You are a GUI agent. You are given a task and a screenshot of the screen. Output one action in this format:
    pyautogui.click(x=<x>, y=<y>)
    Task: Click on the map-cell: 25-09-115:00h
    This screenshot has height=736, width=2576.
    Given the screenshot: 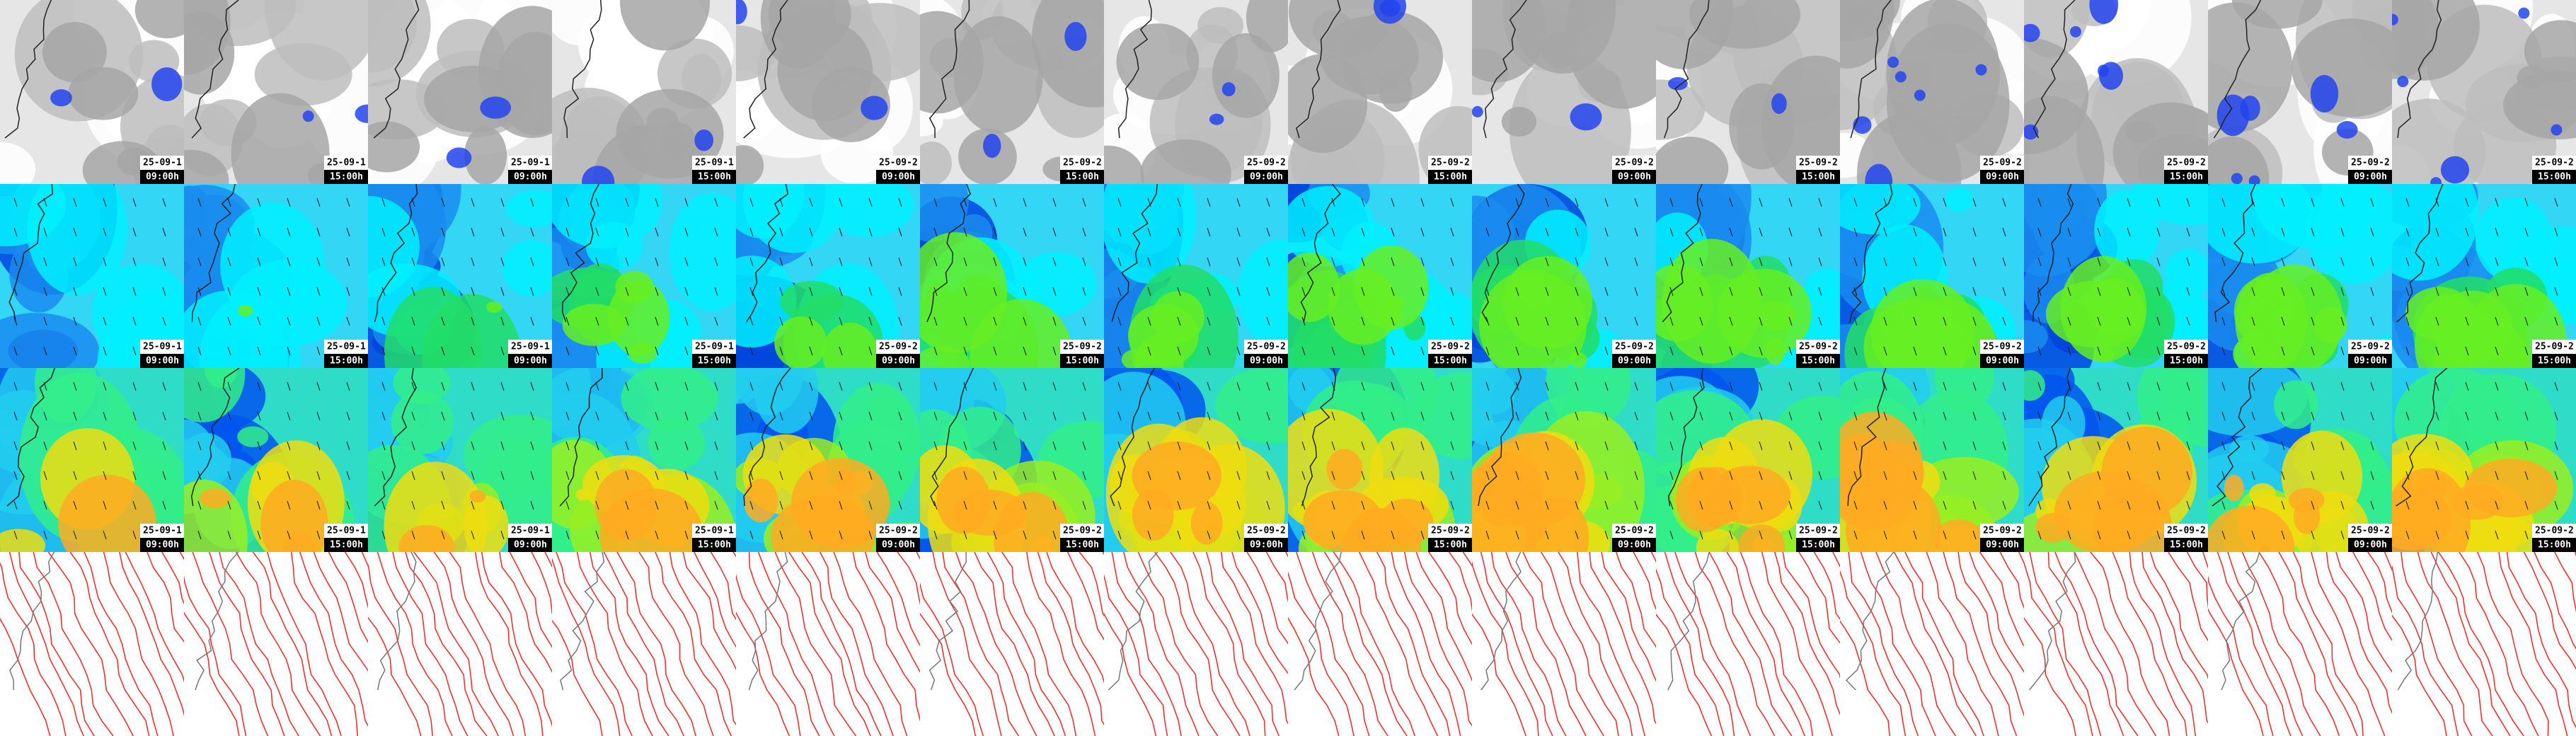 What is the action you would take?
    pyautogui.click(x=644, y=460)
    